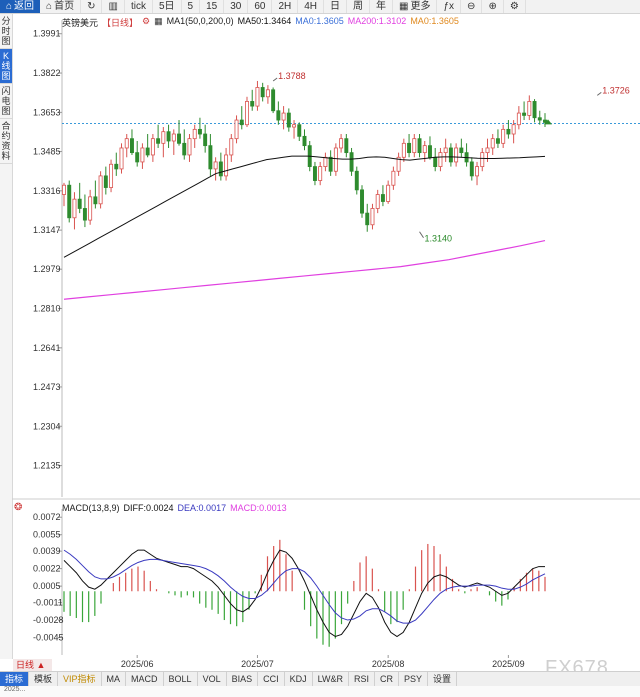  I want to click on period-tag: 日线 ▲, so click(32, 665).